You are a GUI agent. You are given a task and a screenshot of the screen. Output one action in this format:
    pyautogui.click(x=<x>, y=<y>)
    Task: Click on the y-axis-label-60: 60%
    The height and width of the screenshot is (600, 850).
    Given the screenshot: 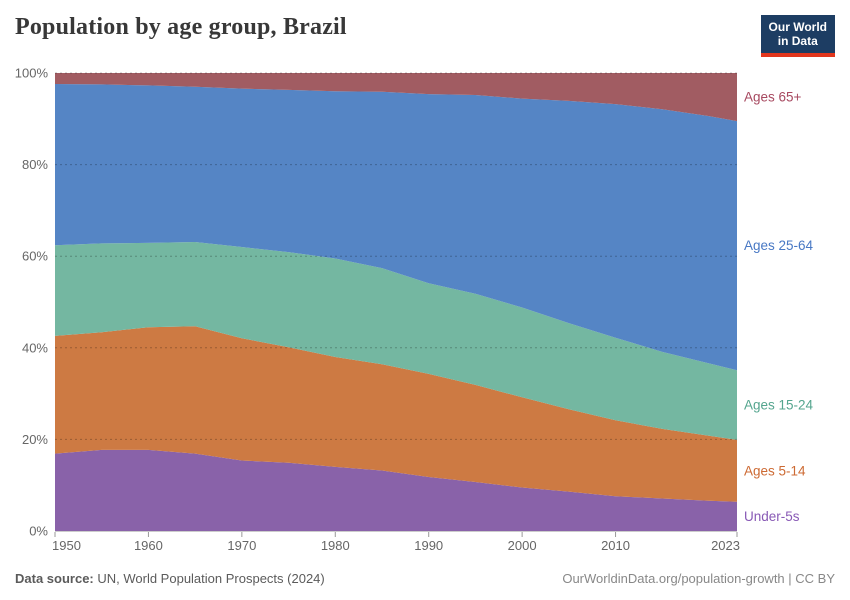 What is the action you would take?
    pyautogui.click(x=35, y=256)
    